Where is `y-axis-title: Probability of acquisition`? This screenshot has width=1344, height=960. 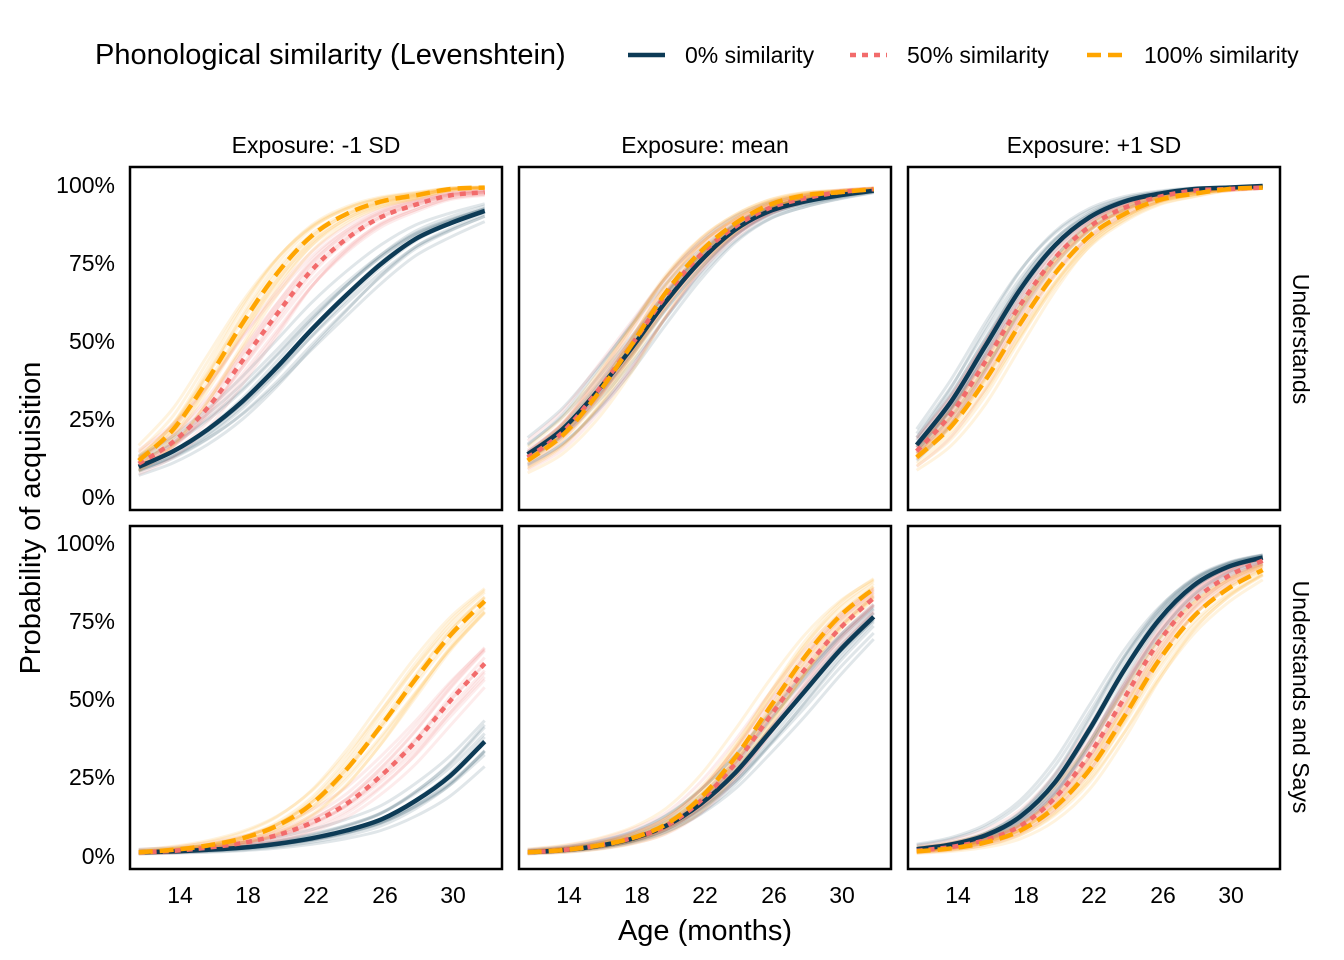
y-axis-title: Probability of acquisition is located at coordinates (31, 518).